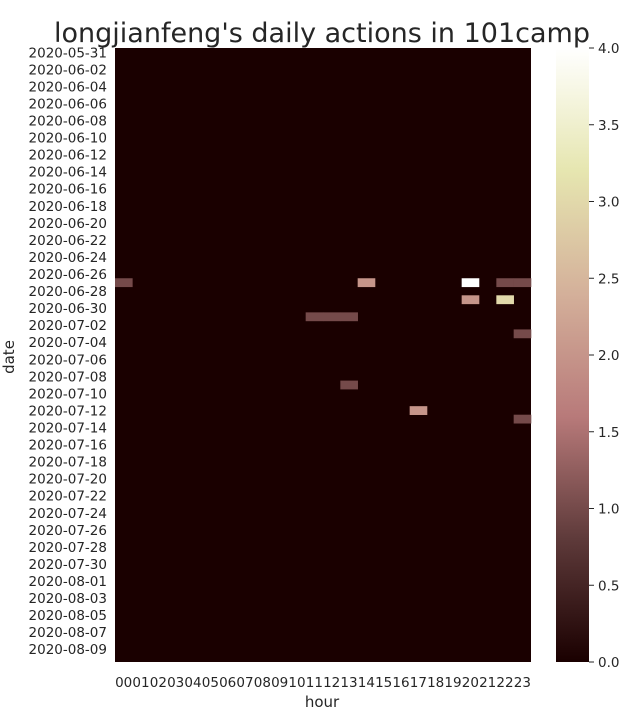 This screenshot has height=720, width=640. Describe the element at coordinates (470, 683) in the screenshot. I see `x-tick-label: 20` at that location.